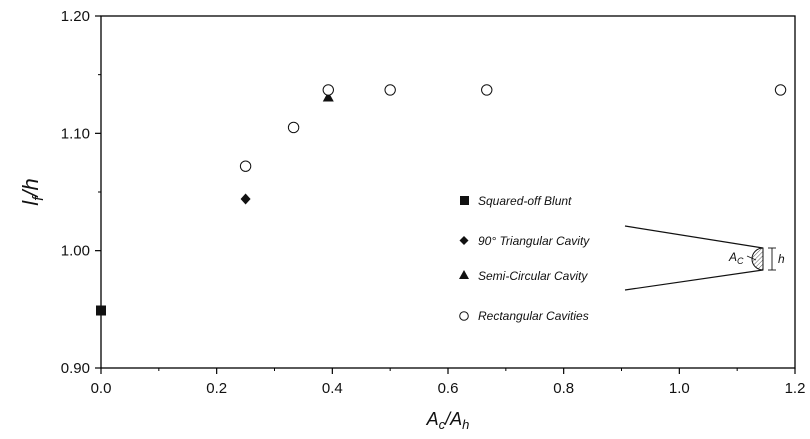 Image resolution: width=810 pixels, height=439 pixels. I want to click on x-tick-label: 0.8, so click(563, 388).